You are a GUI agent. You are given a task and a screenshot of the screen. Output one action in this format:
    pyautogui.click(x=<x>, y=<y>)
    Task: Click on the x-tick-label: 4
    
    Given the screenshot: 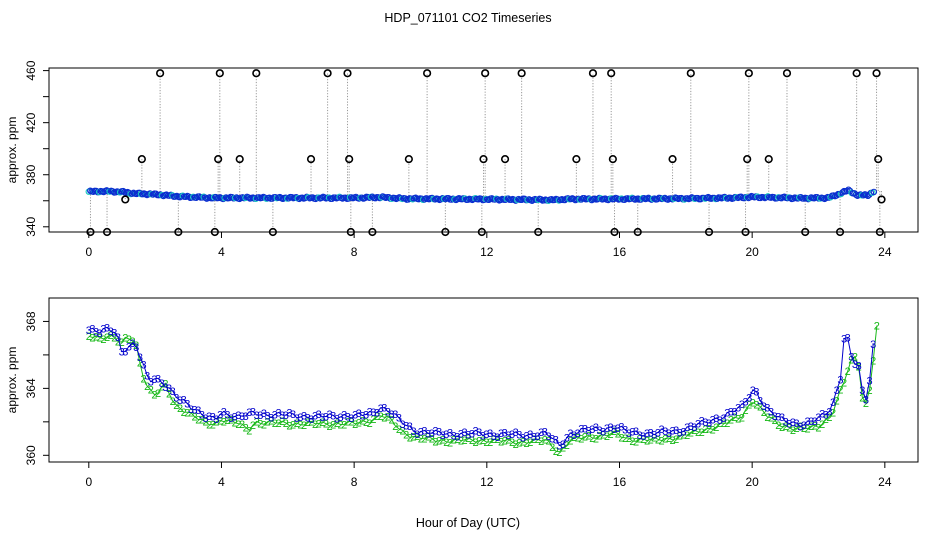 What is the action you would take?
    pyautogui.click(x=221, y=482)
    